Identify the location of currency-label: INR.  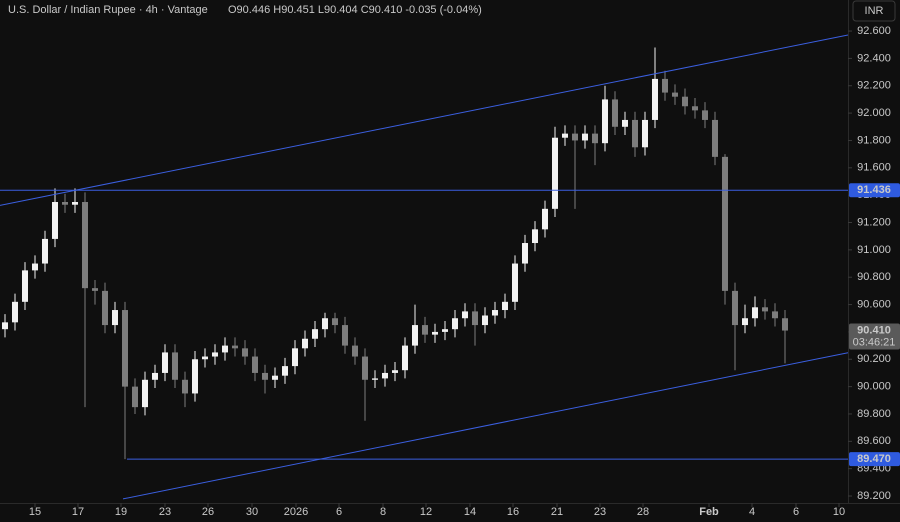
(874, 11).